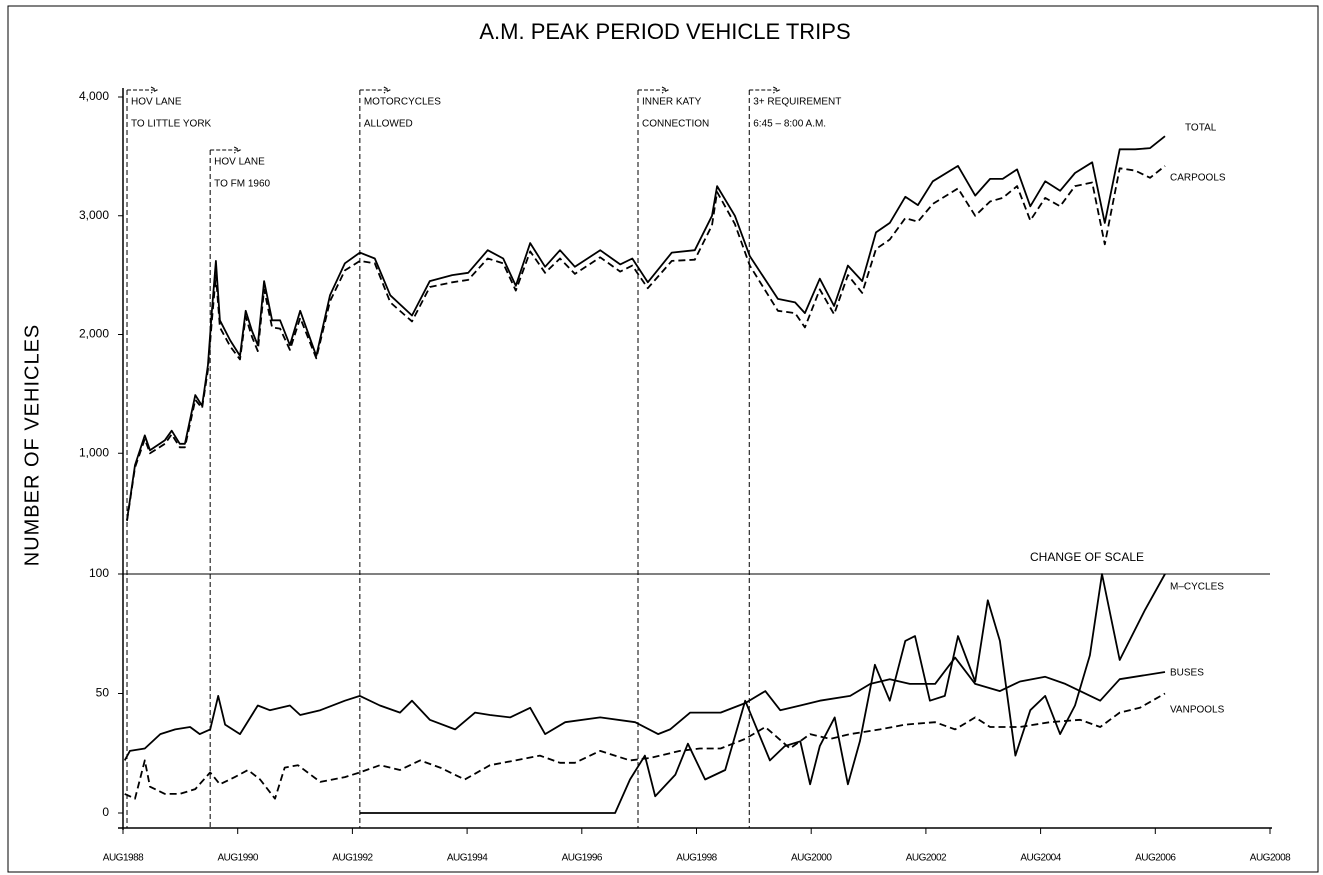 Image resolution: width=1323 pixels, height=875 pixels. I want to click on event-label: ALLOWED, so click(388, 124).